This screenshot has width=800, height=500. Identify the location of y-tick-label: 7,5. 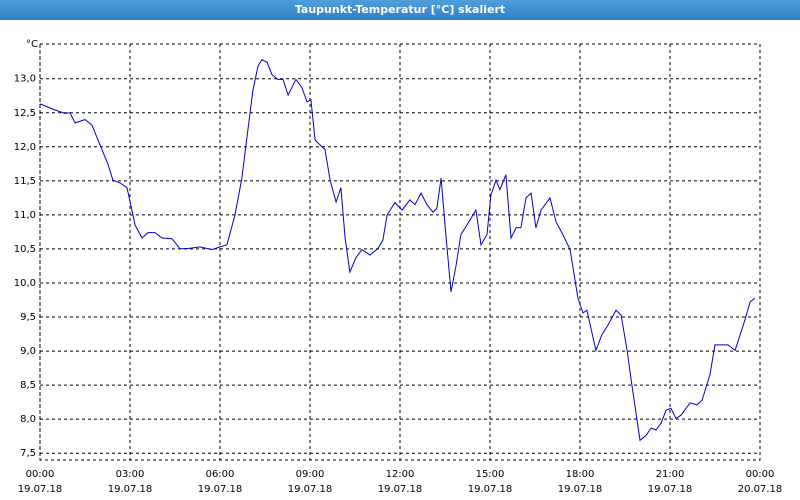
(28, 453).